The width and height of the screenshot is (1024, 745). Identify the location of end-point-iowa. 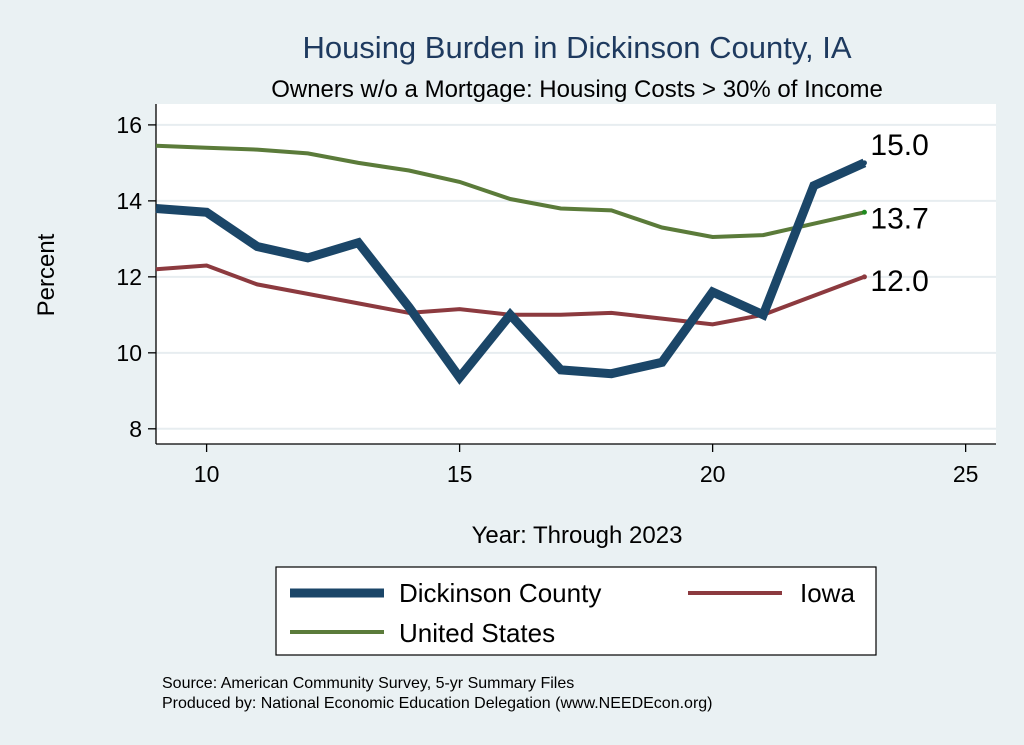
(864, 277).